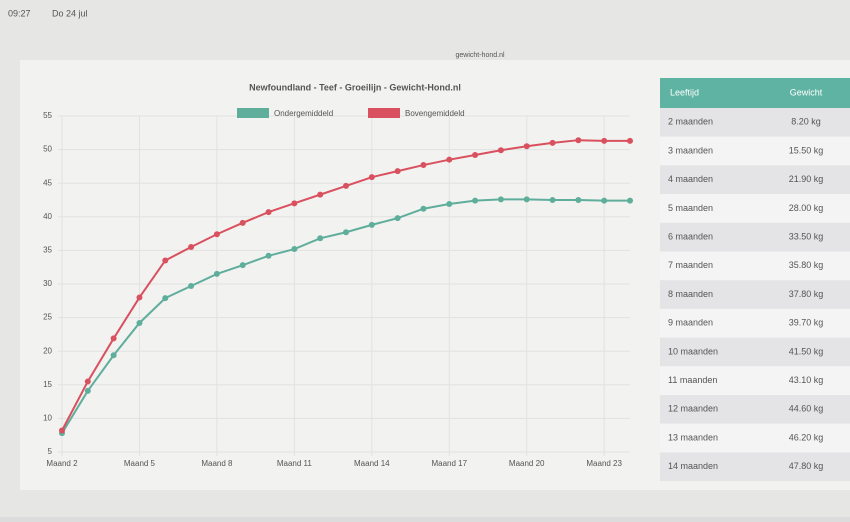 This screenshot has height=522, width=850. What do you see at coordinates (806, 409) in the screenshot?
I see `table-cell: 44.60 kg` at bounding box center [806, 409].